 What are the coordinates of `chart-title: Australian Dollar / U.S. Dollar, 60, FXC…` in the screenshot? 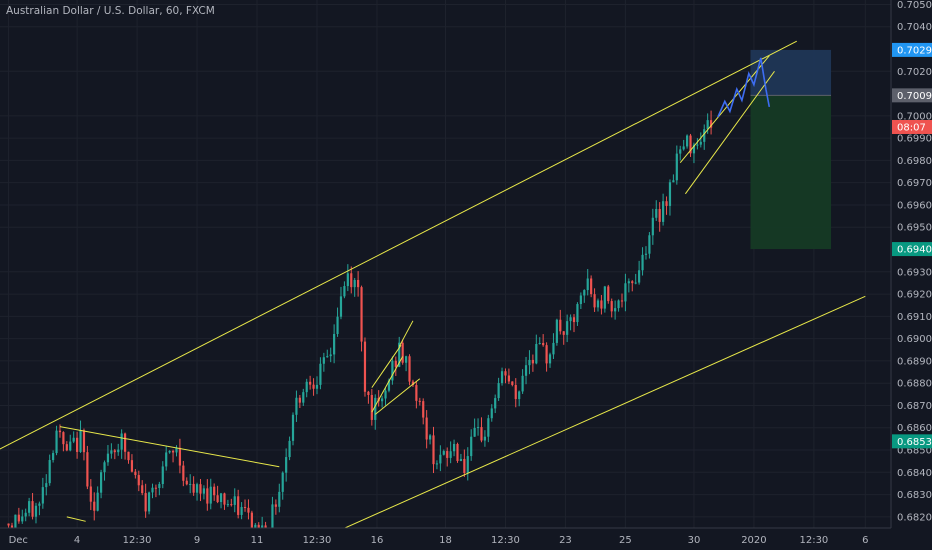 It's located at (110, 11).